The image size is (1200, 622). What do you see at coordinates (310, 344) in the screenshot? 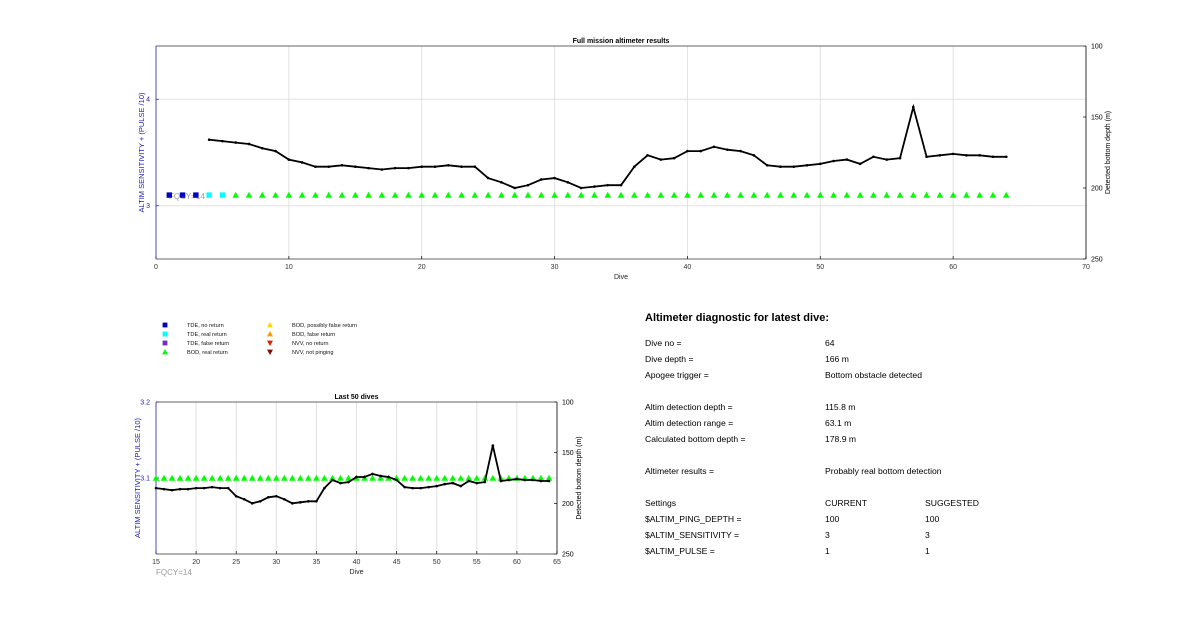
I see `legend-label: NVV, no return` at bounding box center [310, 344].